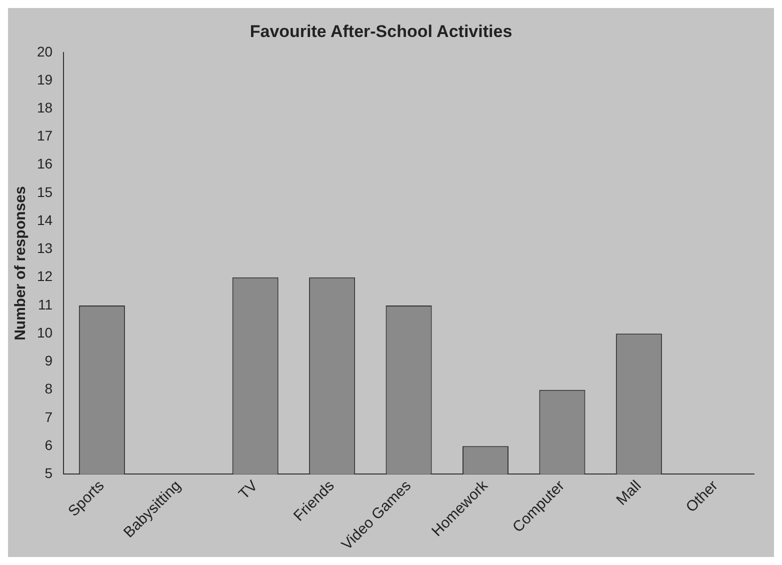 The height and width of the screenshot is (565, 782). What do you see at coordinates (44, 192) in the screenshot?
I see `y-tick-label: 15` at bounding box center [44, 192].